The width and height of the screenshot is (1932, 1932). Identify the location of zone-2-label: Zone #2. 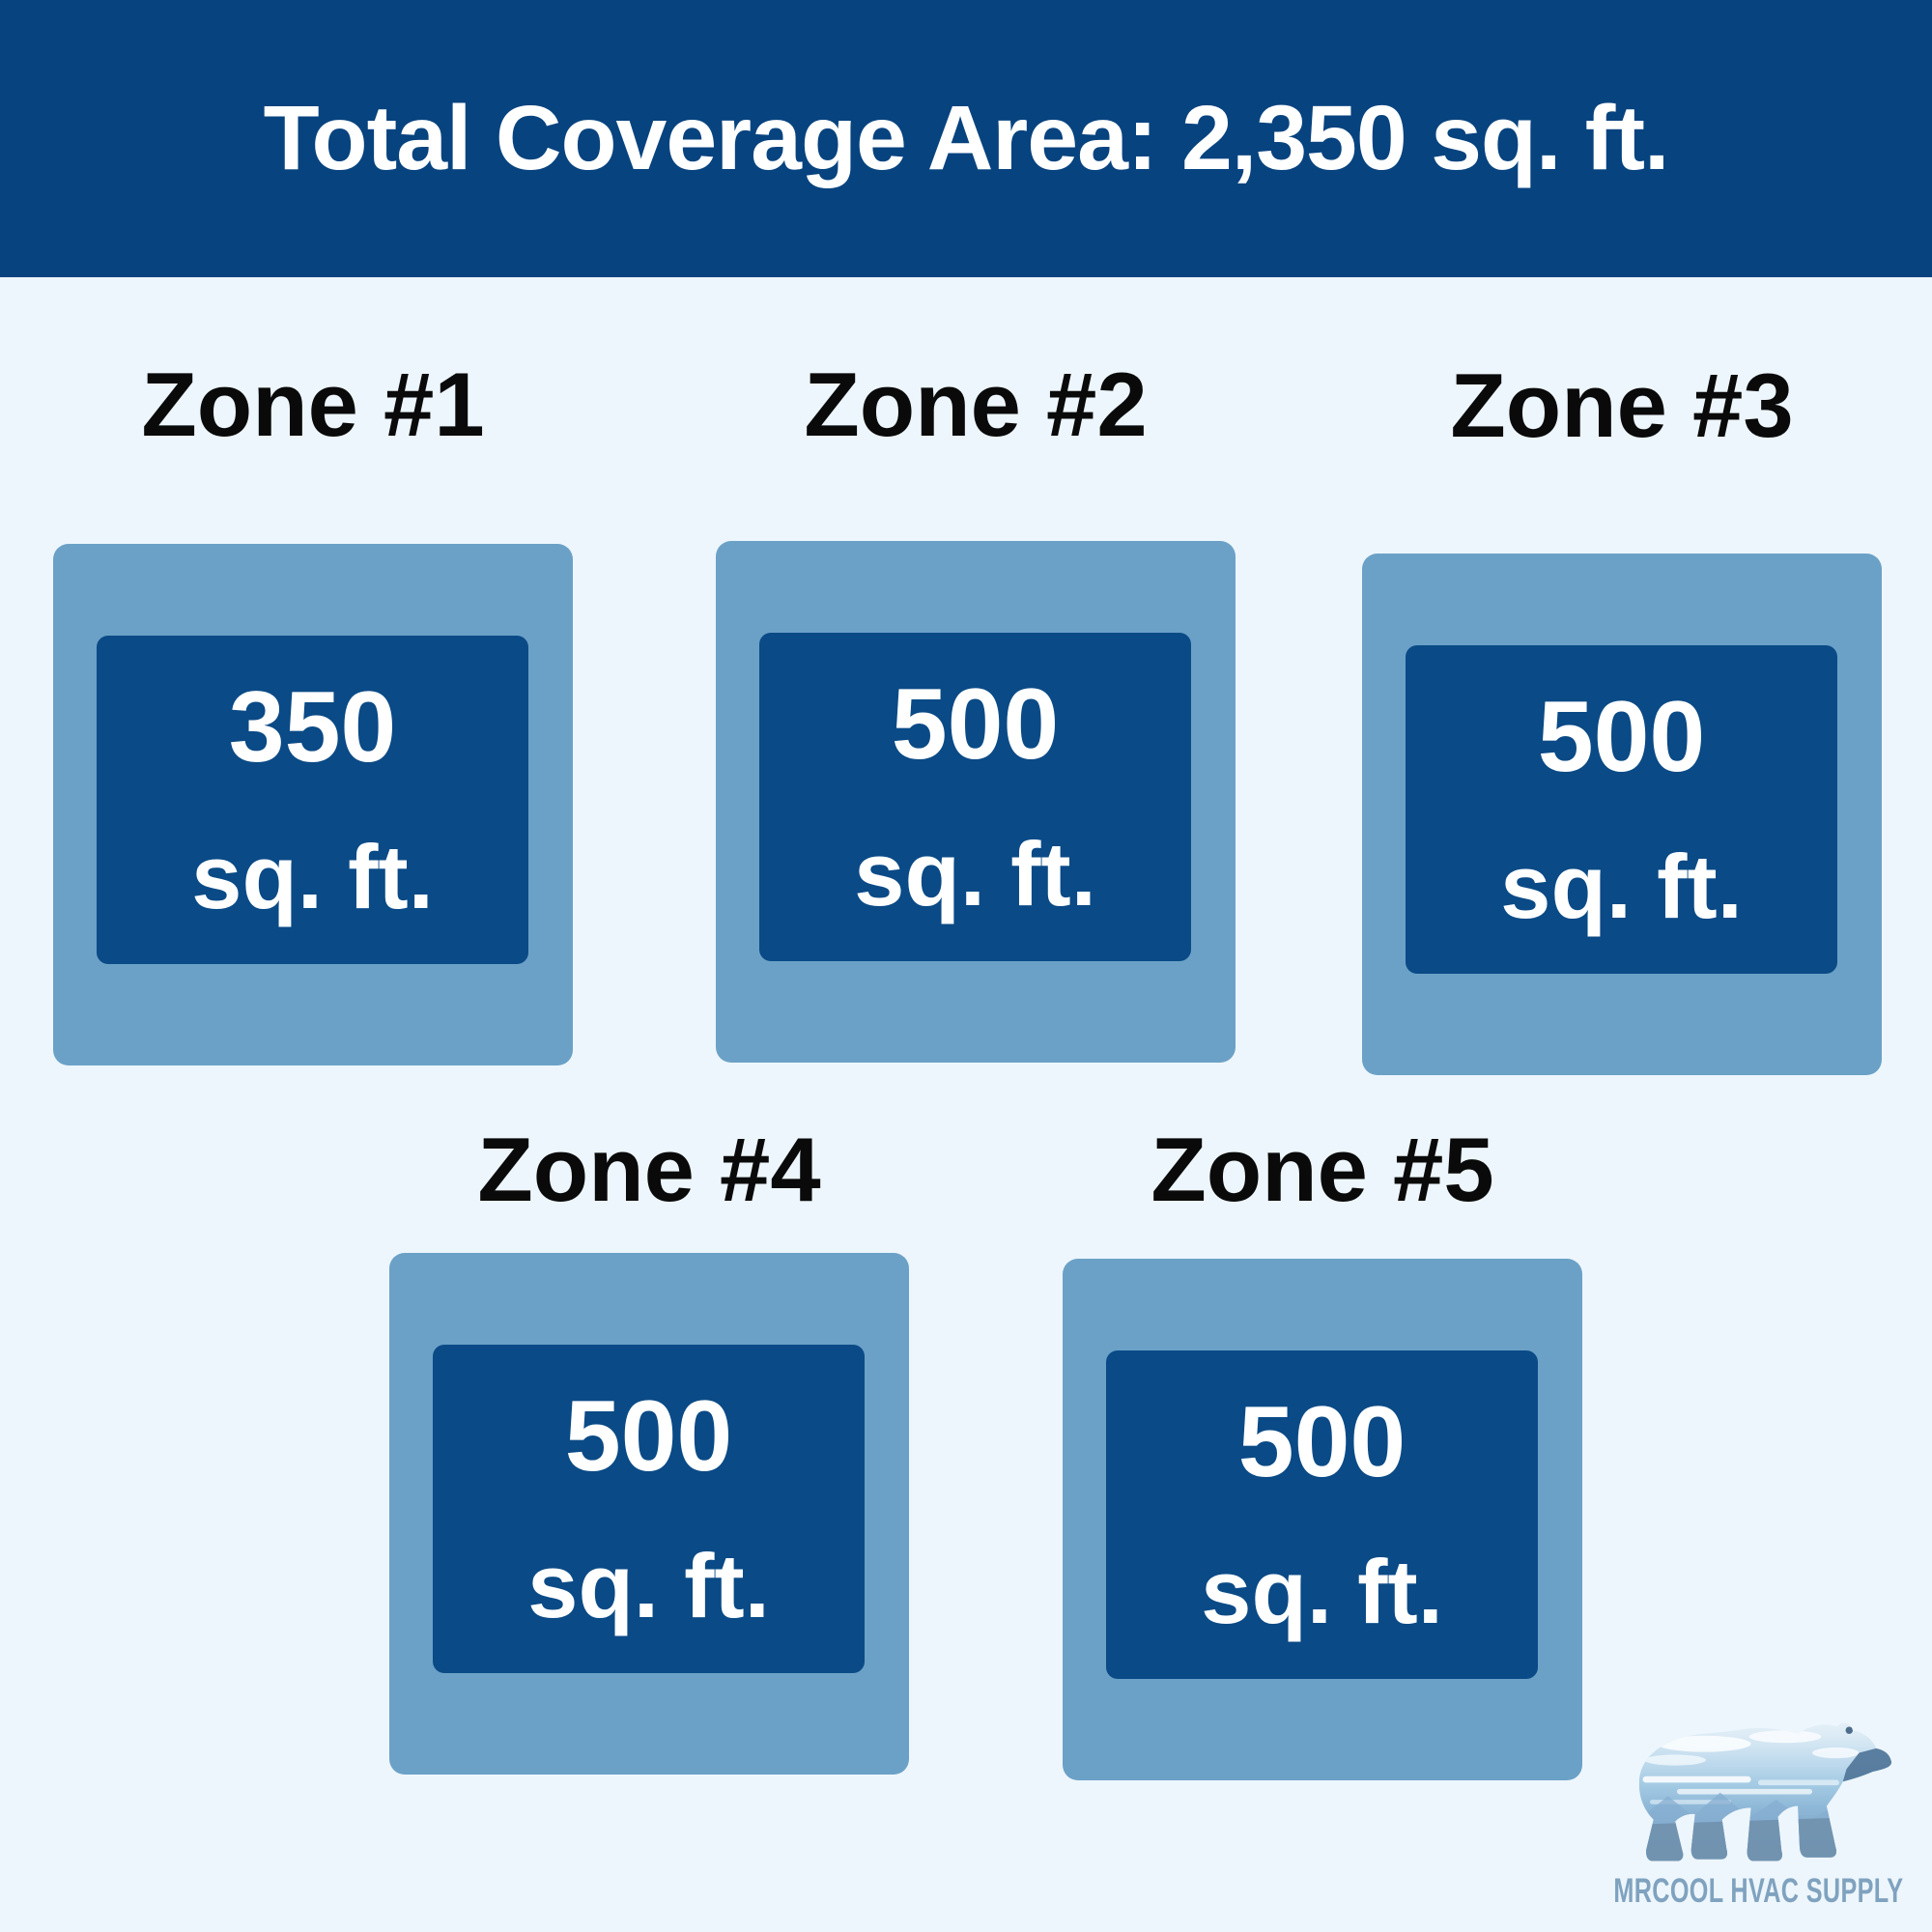
(976, 404).